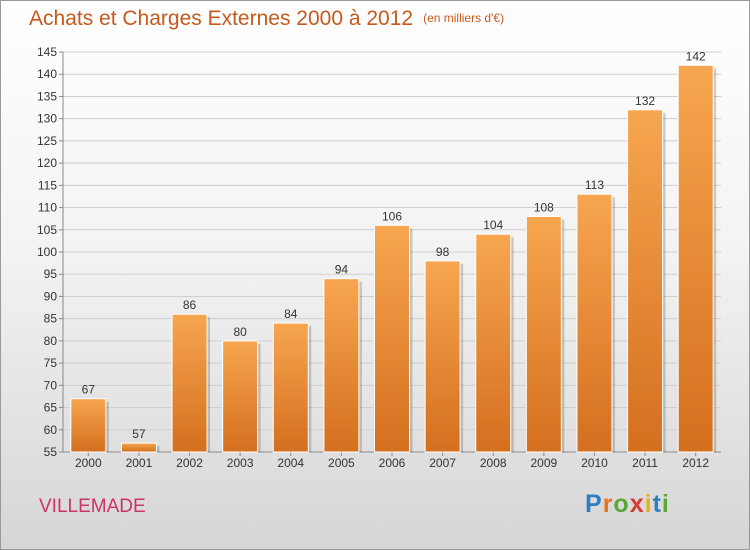 This screenshot has height=550, width=750. What do you see at coordinates (464, 18) in the screenshot?
I see `unit-label: (en milliers d'€)` at bounding box center [464, 18].